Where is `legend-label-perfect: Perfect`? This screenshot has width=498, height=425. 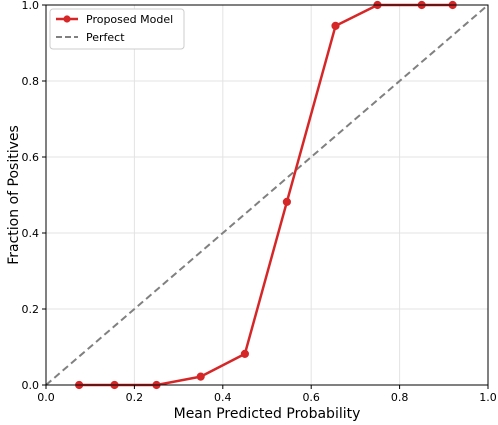 legend-label-perfect: Perfect is located at coordinates (105, 37).